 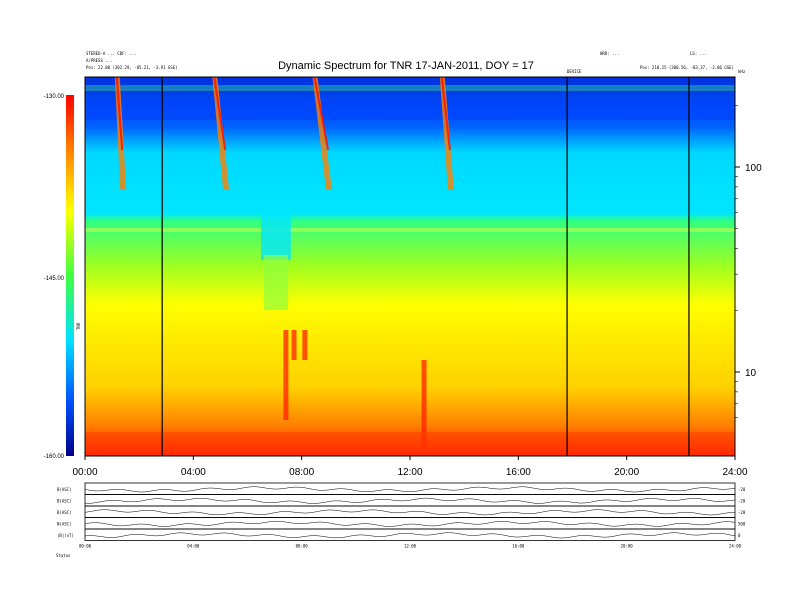 What do you see at coordinates (65, 535) in the screenshot?
I see `panel-label: |B|(nT)` at bounding box center [65, 535].